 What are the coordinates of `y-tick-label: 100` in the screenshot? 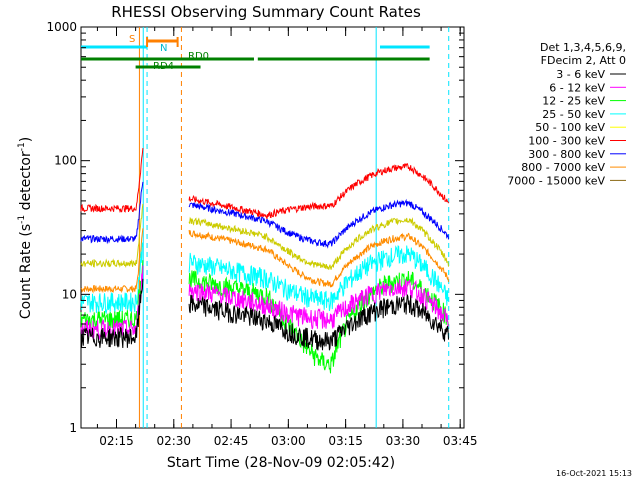 It's located at (65, 161).